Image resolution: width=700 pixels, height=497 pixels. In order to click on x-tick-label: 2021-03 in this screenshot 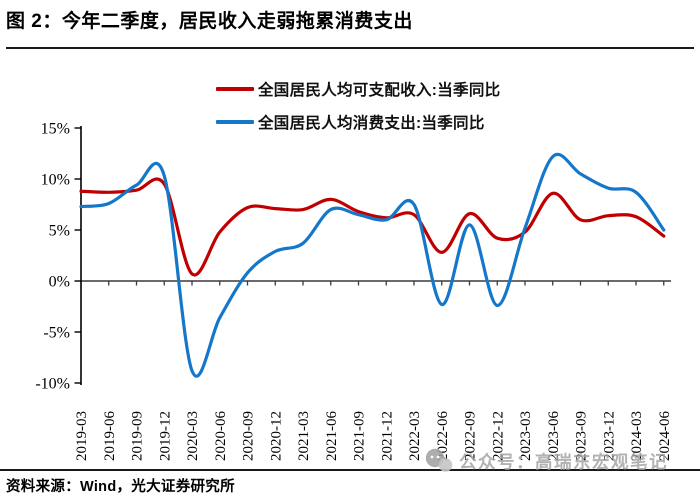, I will do `click(304, 436)`.